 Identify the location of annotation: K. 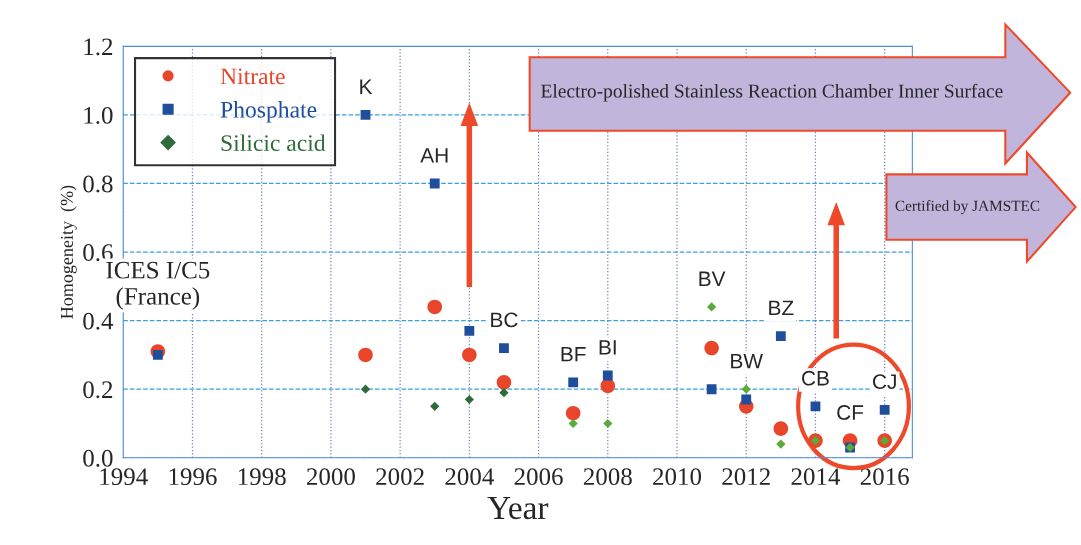
(366, 86).